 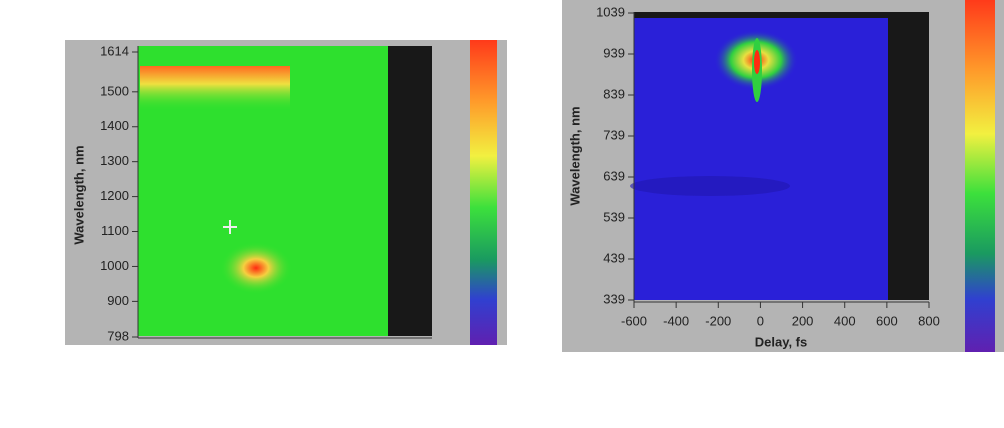 I want to click on y-tick-label: 839, so click(x=614, y=93).